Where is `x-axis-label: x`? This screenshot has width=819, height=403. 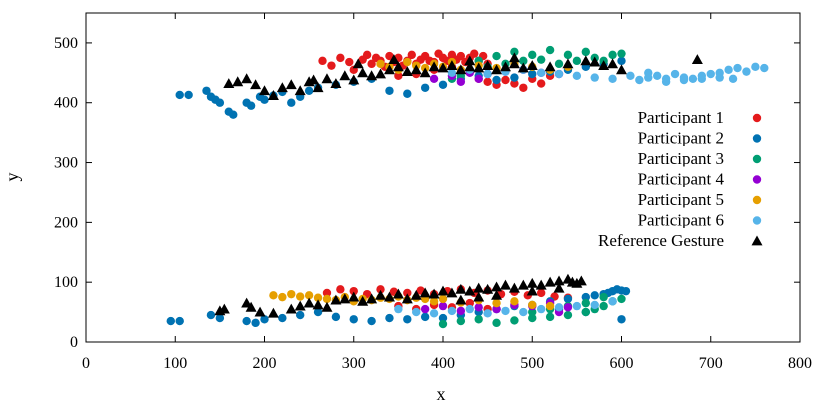 x-axis-label: x is located at coordinates (441, 393).